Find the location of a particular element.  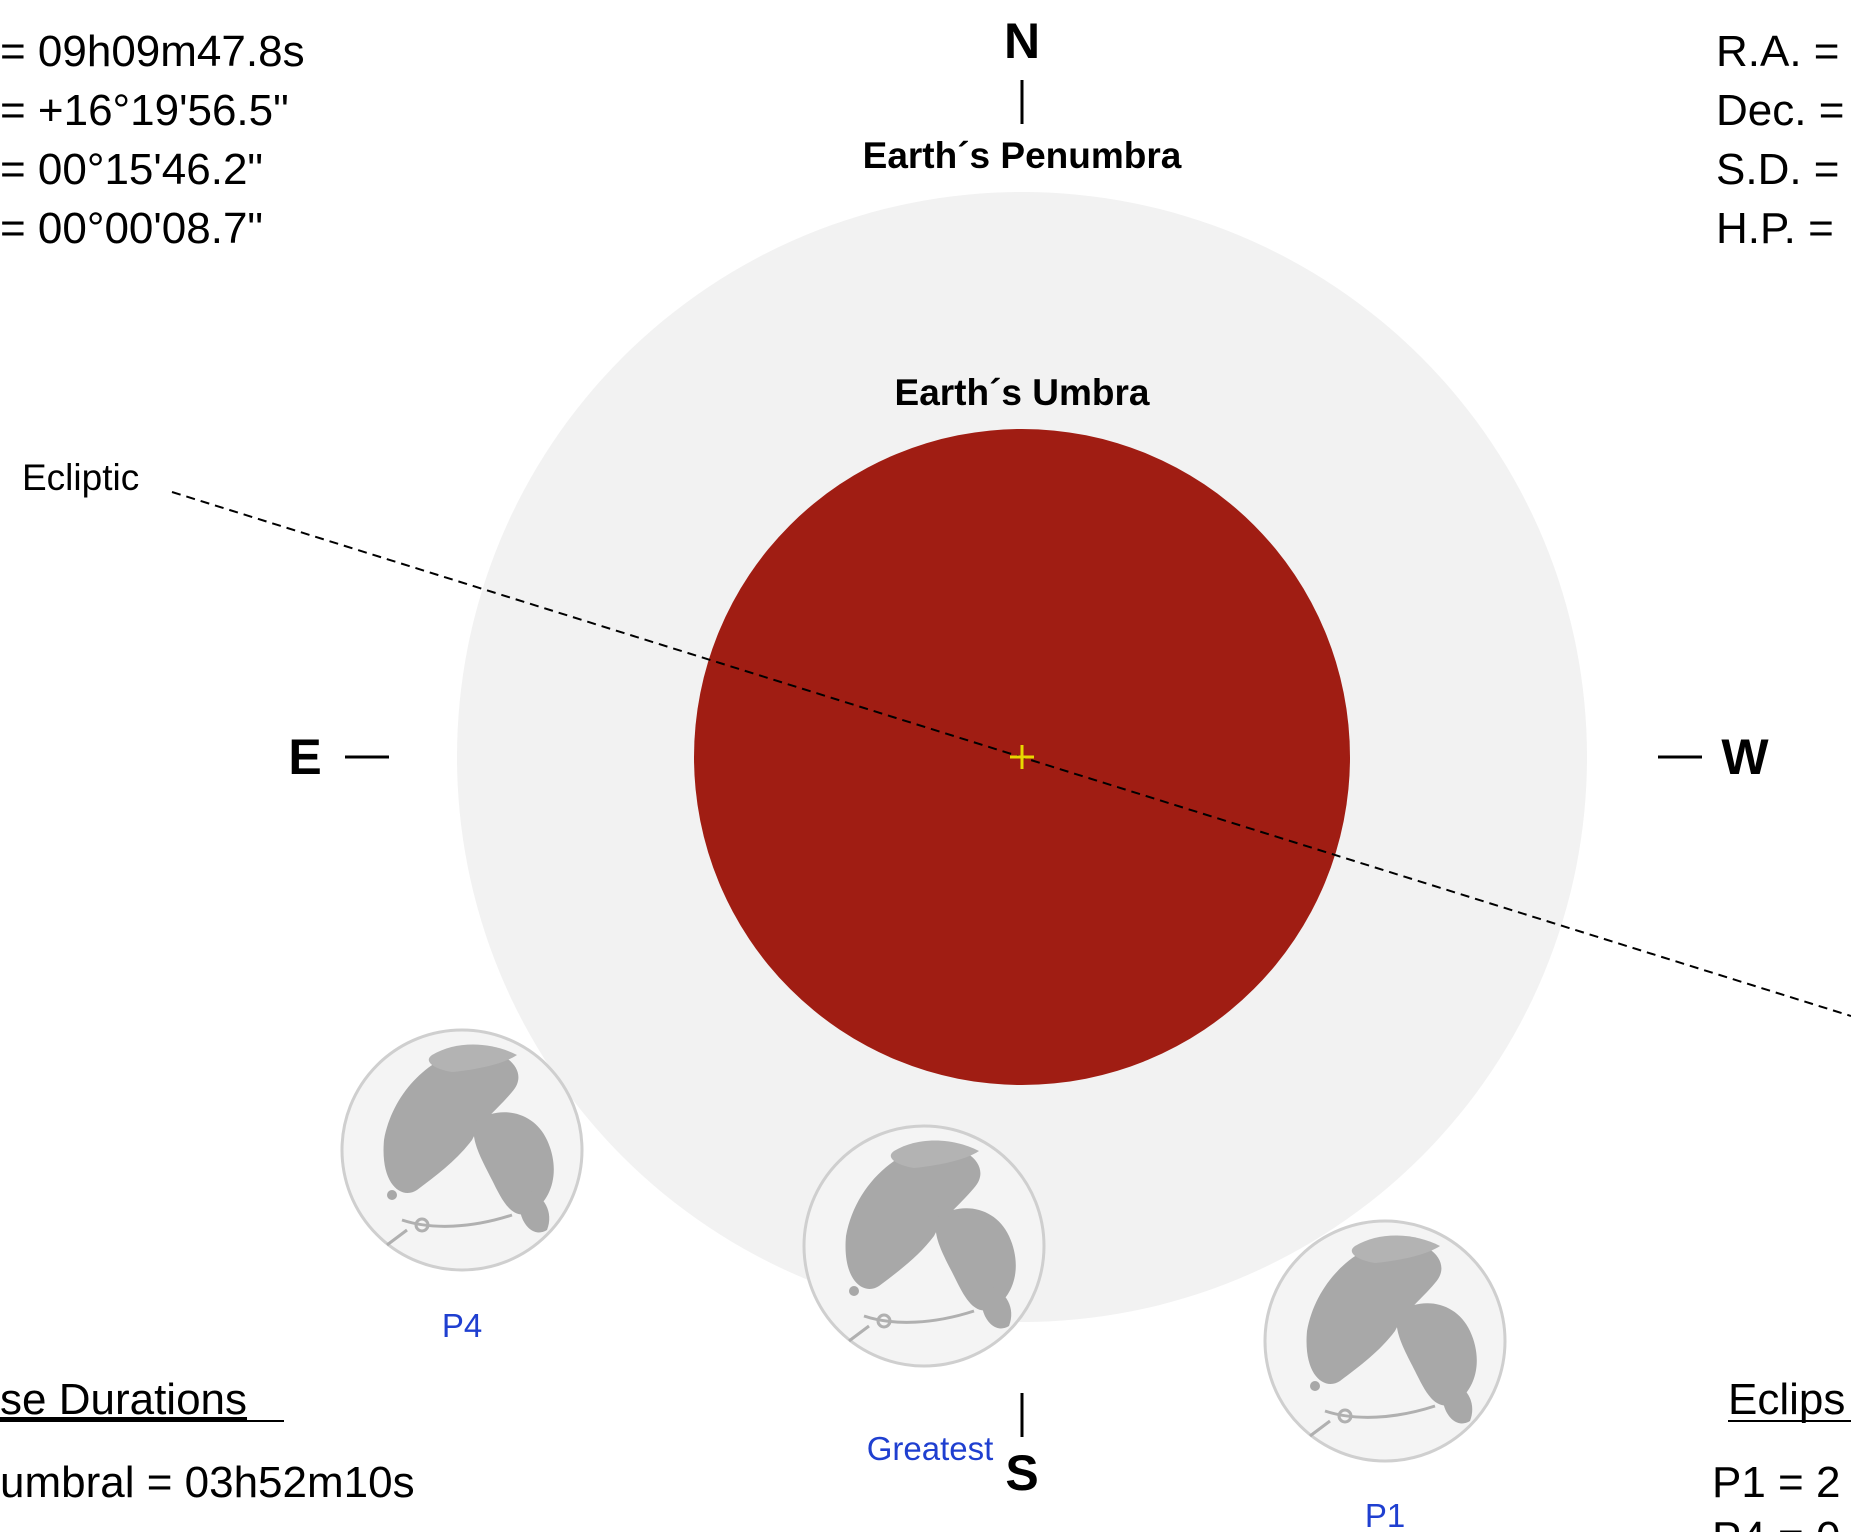

right-data-sd: S.D. = is located at coordinates (1778, 169).